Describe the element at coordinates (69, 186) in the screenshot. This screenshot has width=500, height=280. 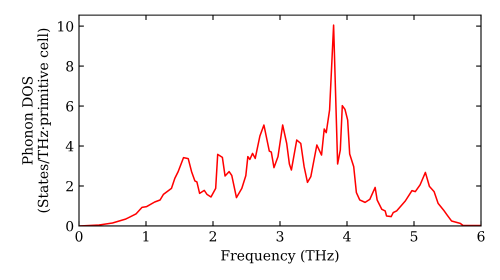
I see `y-tick-label: 2` at that location.